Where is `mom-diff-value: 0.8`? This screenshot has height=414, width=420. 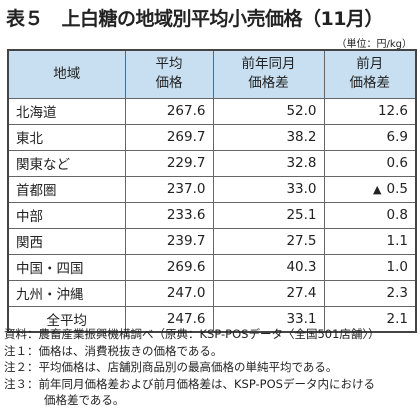 mom-diff-value: 0.8 is located at coordinates (397, 215).